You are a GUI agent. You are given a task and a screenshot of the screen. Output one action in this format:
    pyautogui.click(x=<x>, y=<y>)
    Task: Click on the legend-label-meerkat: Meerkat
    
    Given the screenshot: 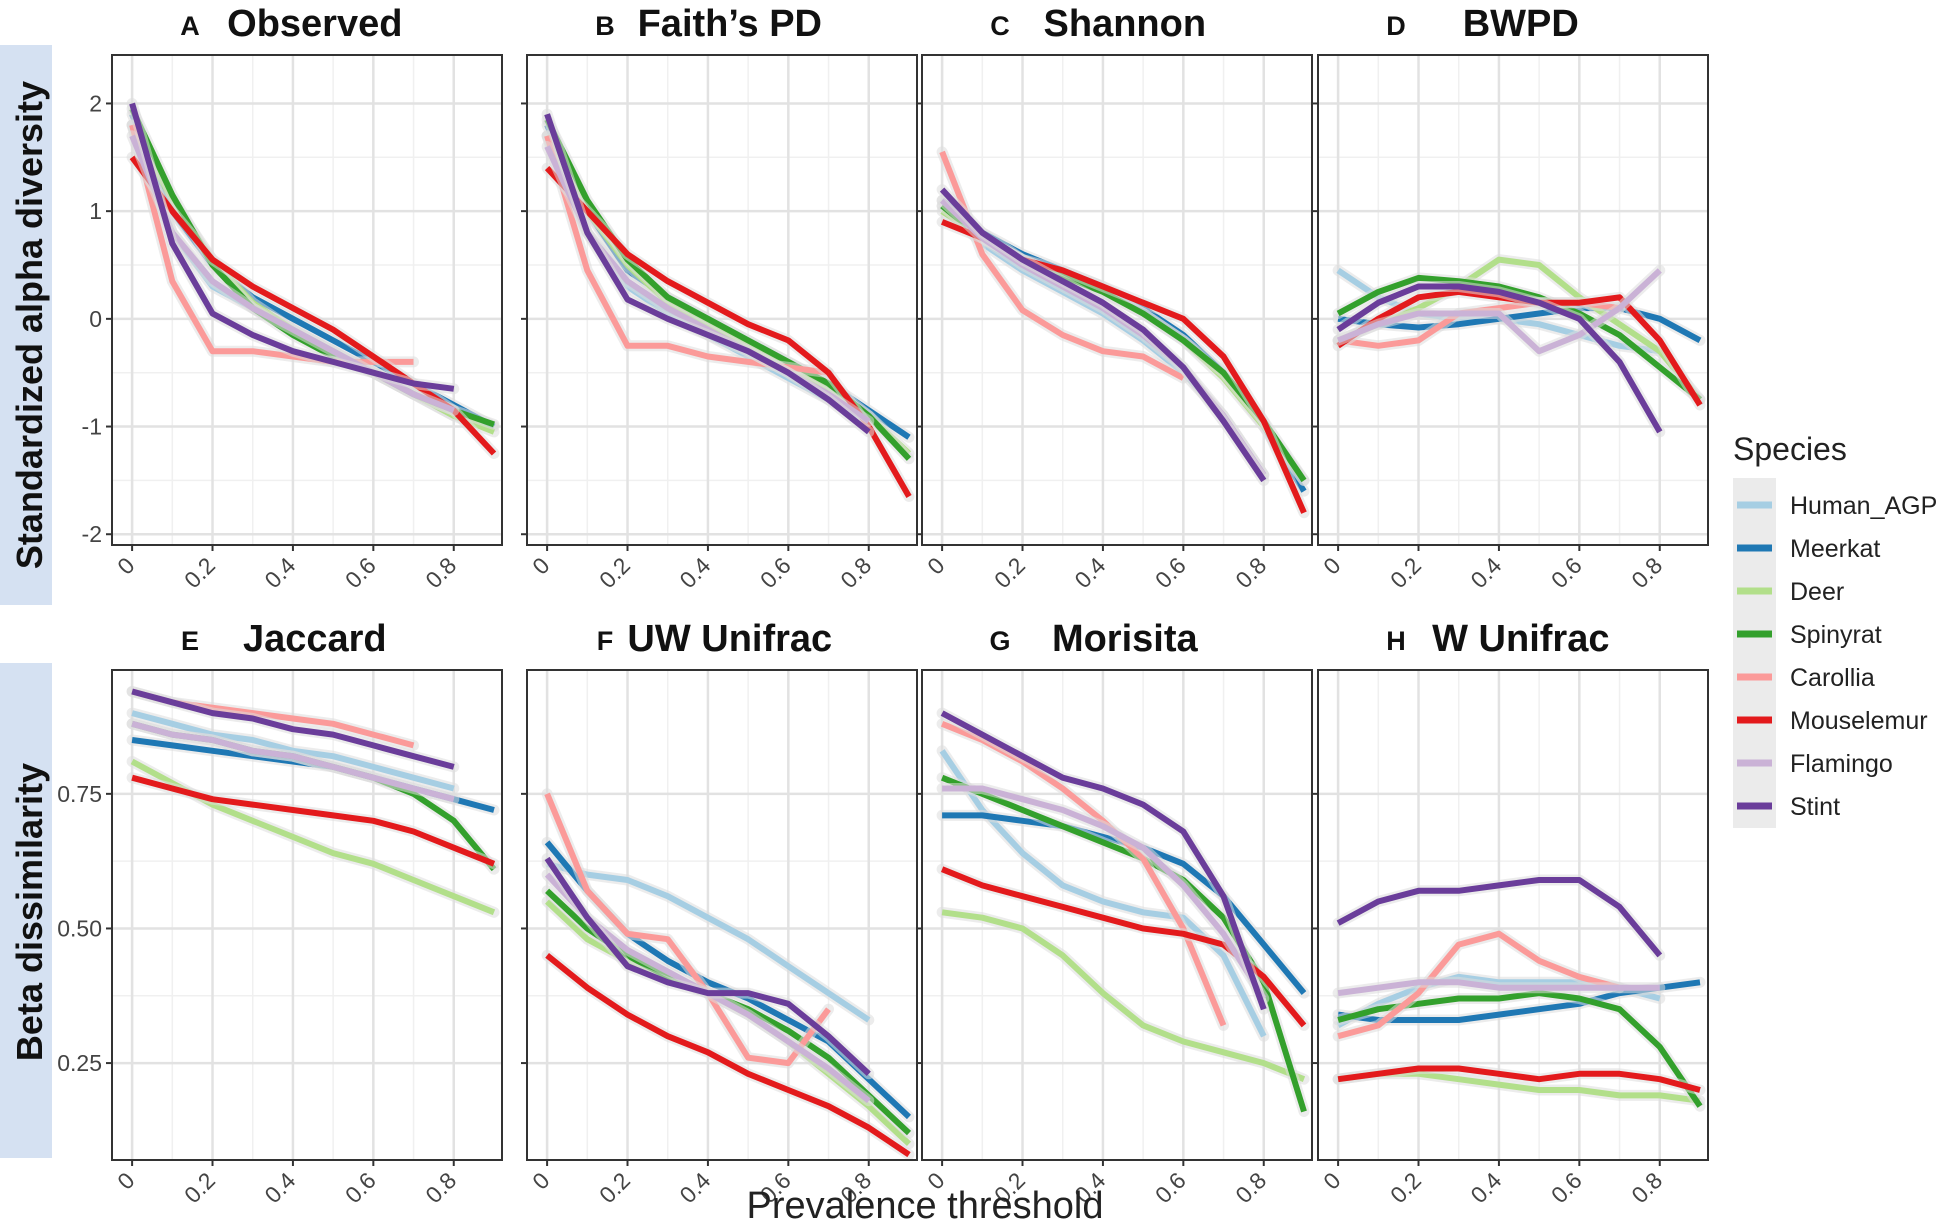 What is the action you would take?
    pyautogui.click(x=1835, y=549)
    